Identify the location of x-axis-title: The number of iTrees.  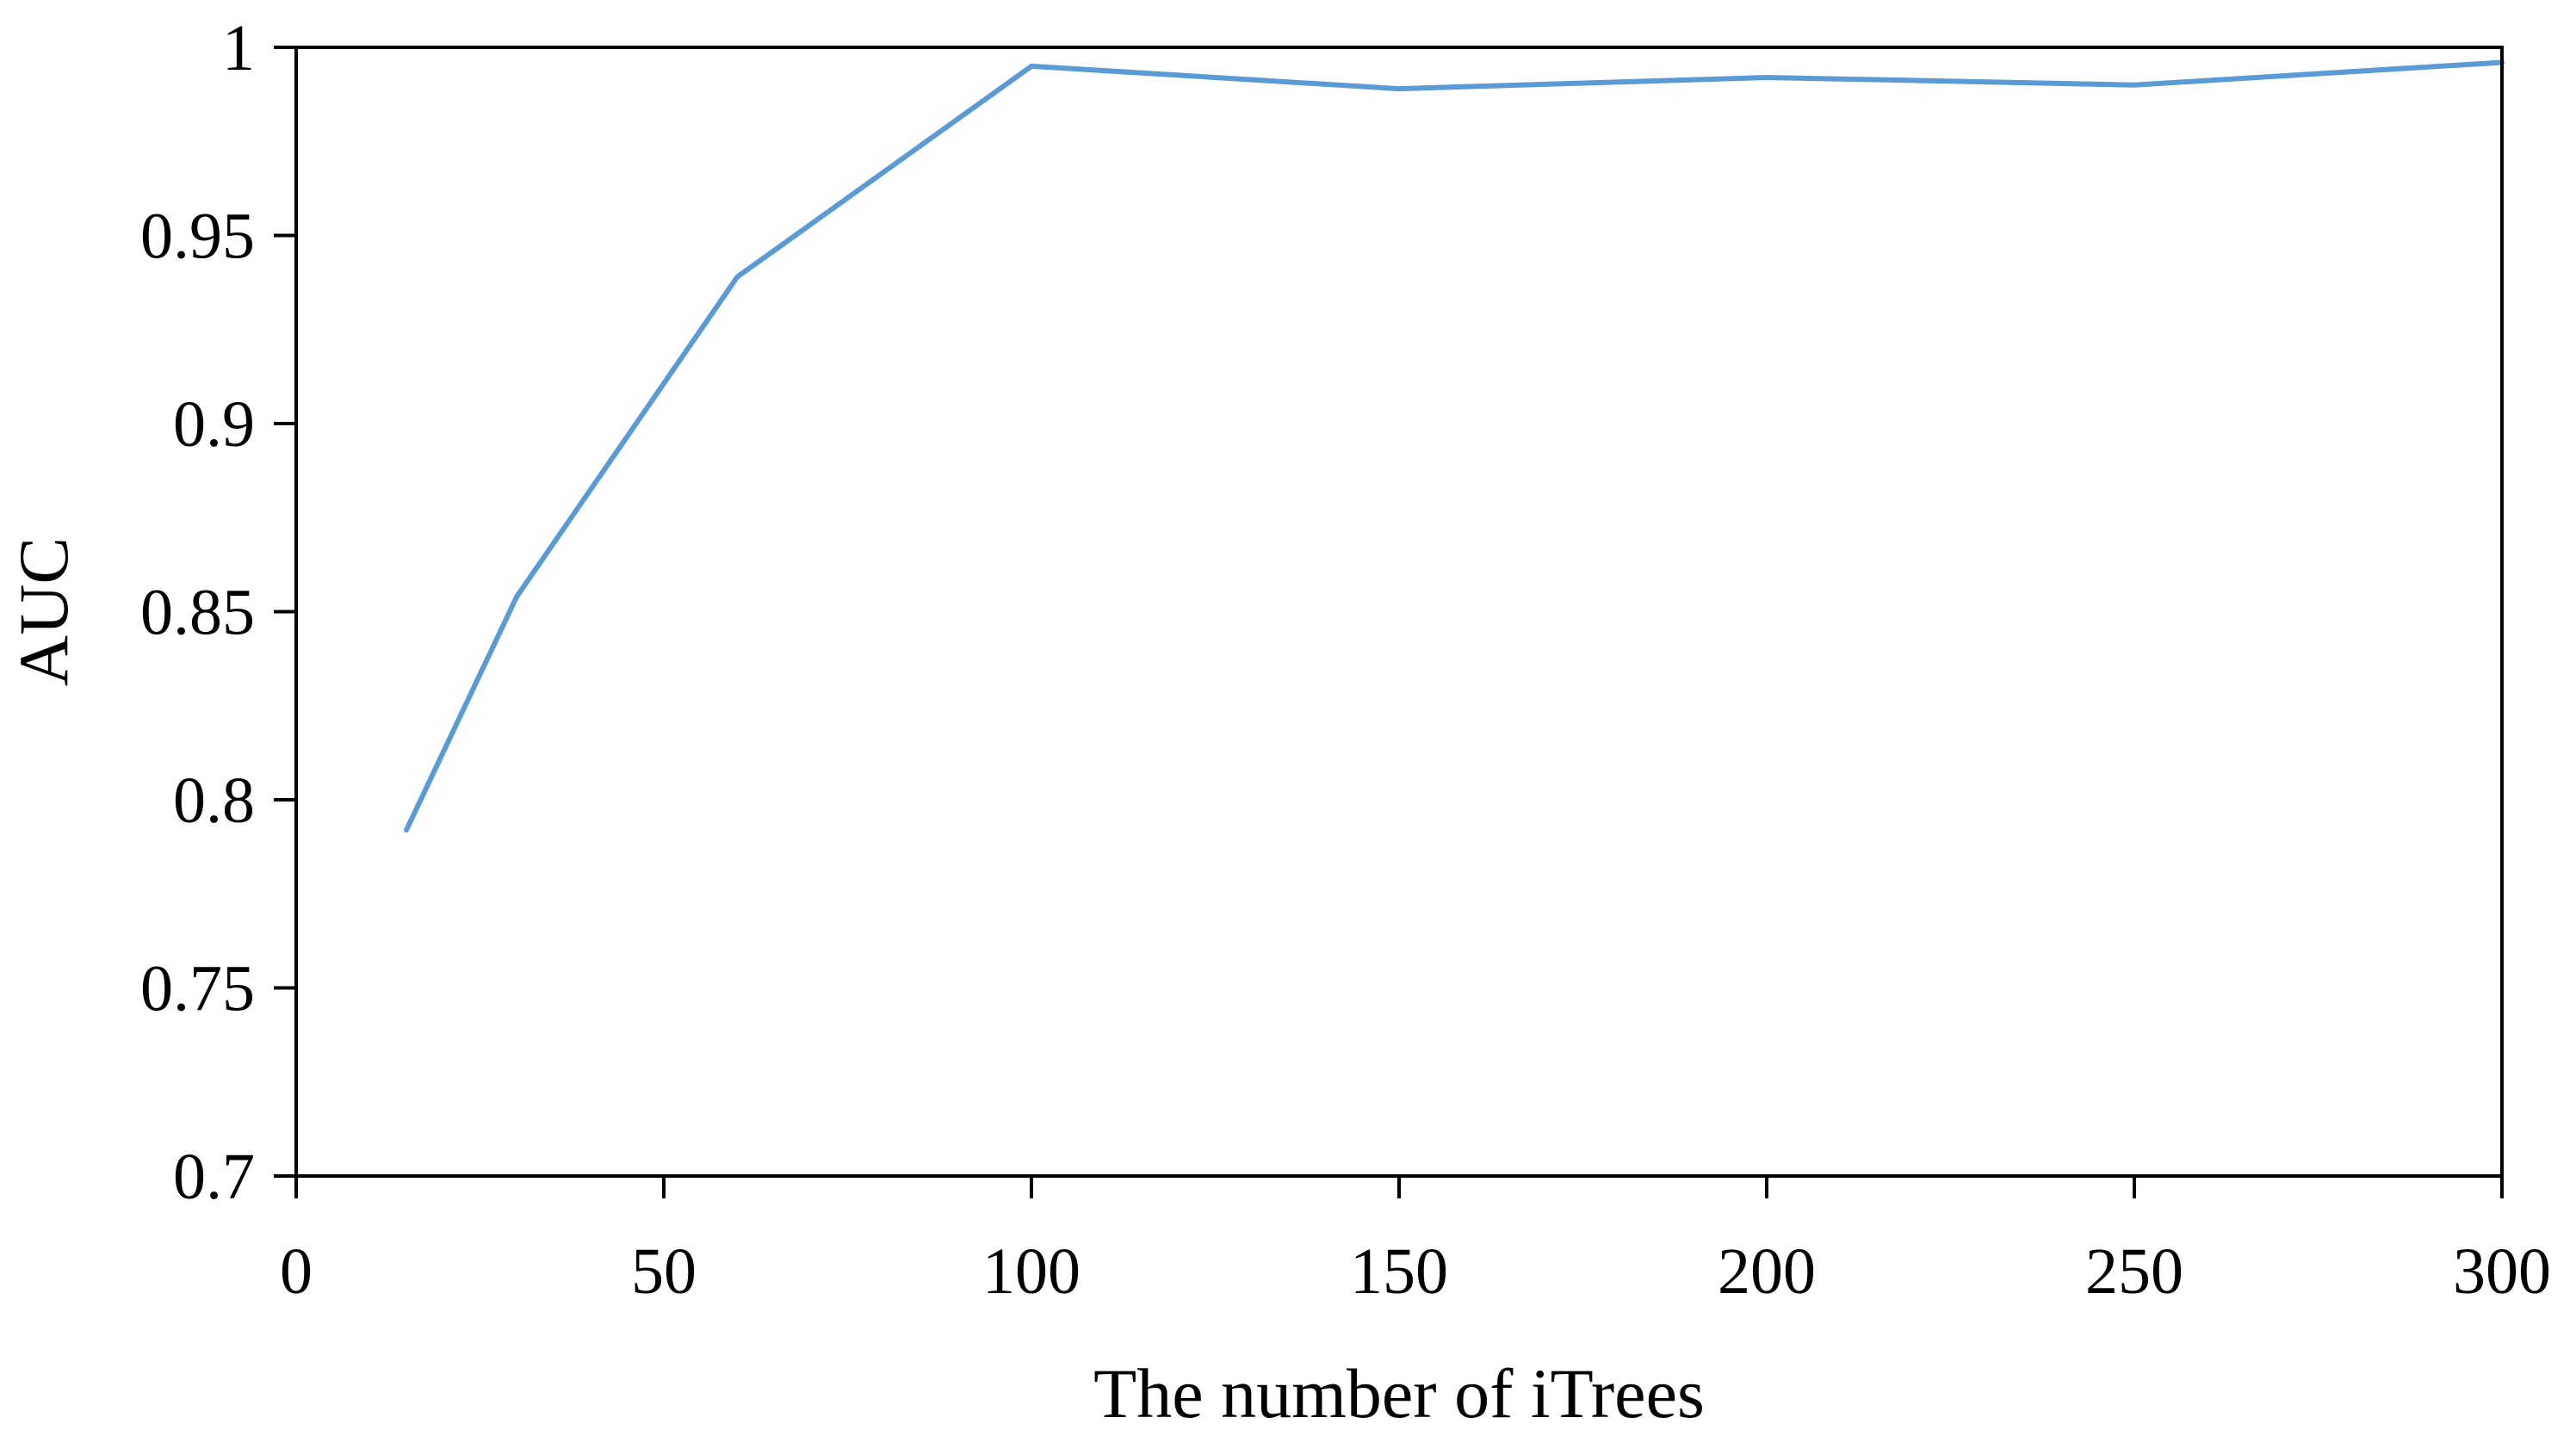
(1399, 1393).